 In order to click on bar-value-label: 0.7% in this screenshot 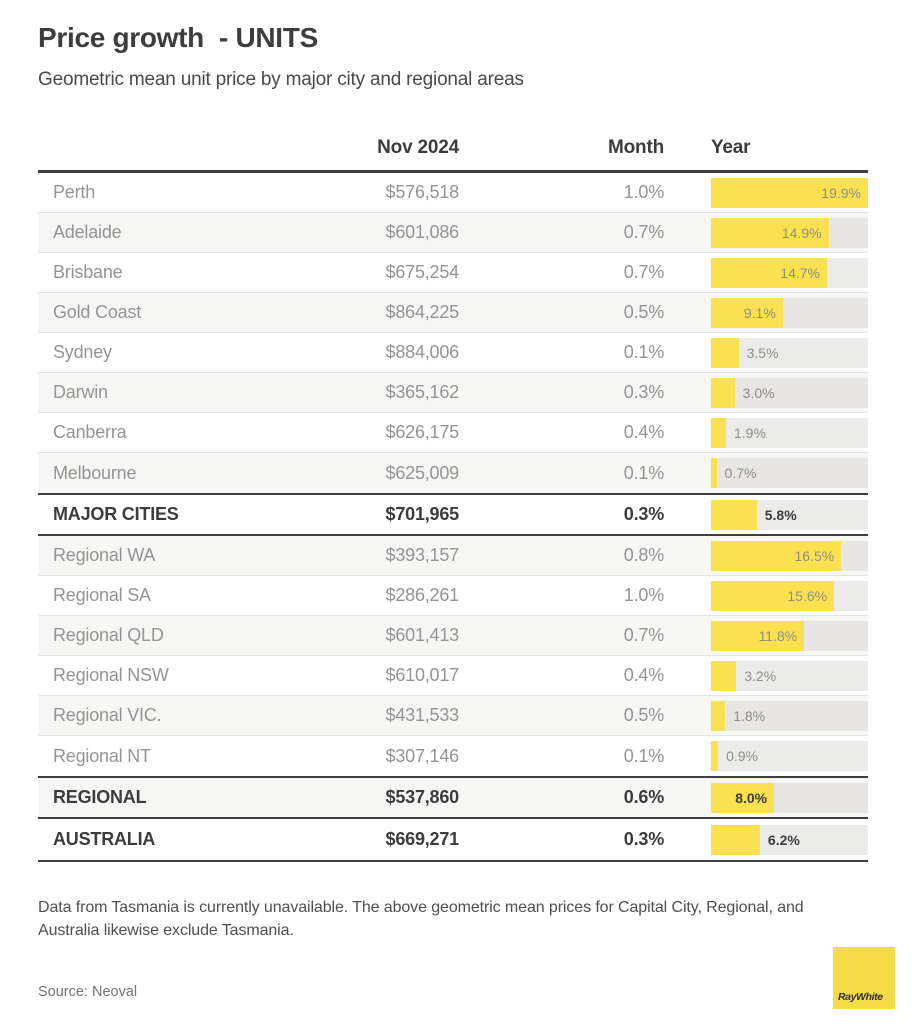, I will do `click(740, 473)`.